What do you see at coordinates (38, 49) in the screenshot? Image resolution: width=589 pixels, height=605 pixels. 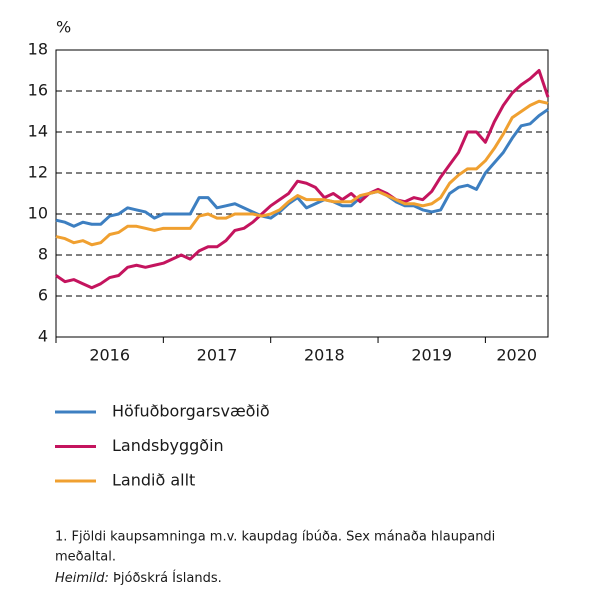 I see `y-tick-label: 18` at bounding box center [38, 49].